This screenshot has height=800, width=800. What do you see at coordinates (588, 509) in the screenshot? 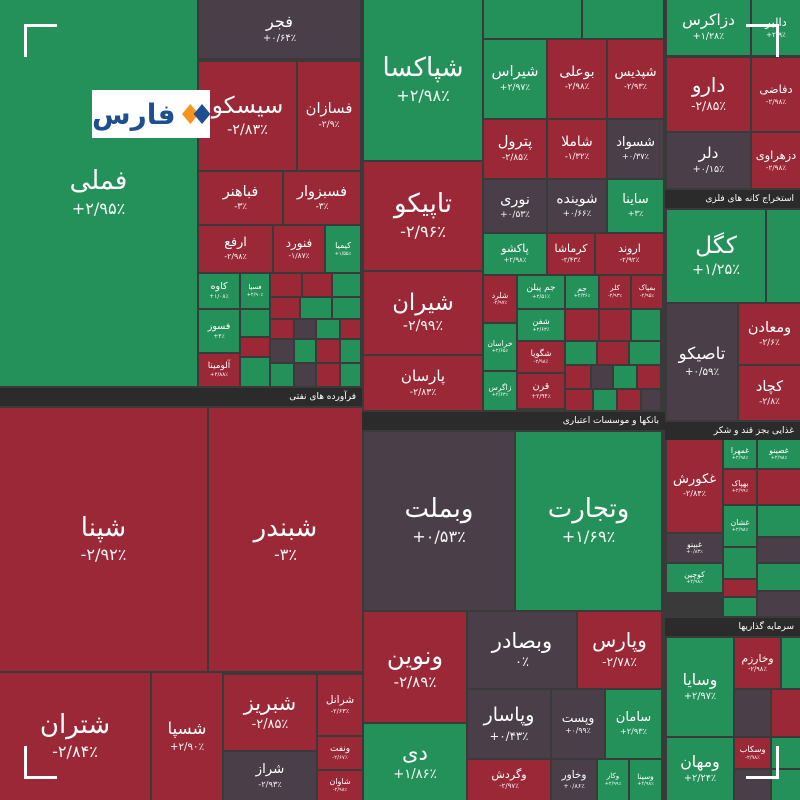
I see `tile-name: وتجارت` at bounding box center [588, 509].